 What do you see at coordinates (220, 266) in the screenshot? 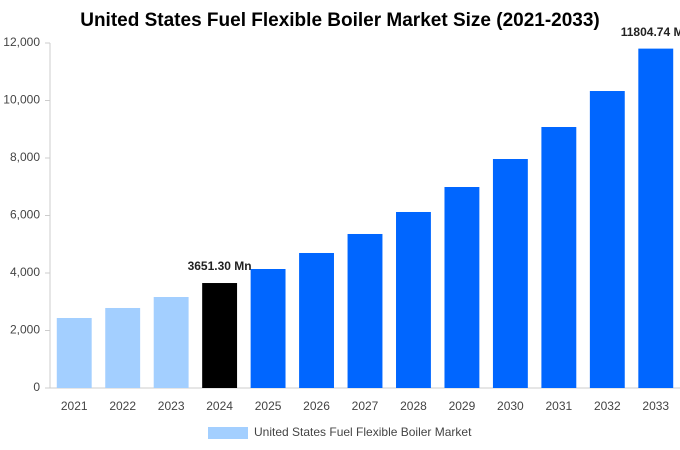
I see `value-label: 3651.30 Mn` at bounding box center [220, 266].